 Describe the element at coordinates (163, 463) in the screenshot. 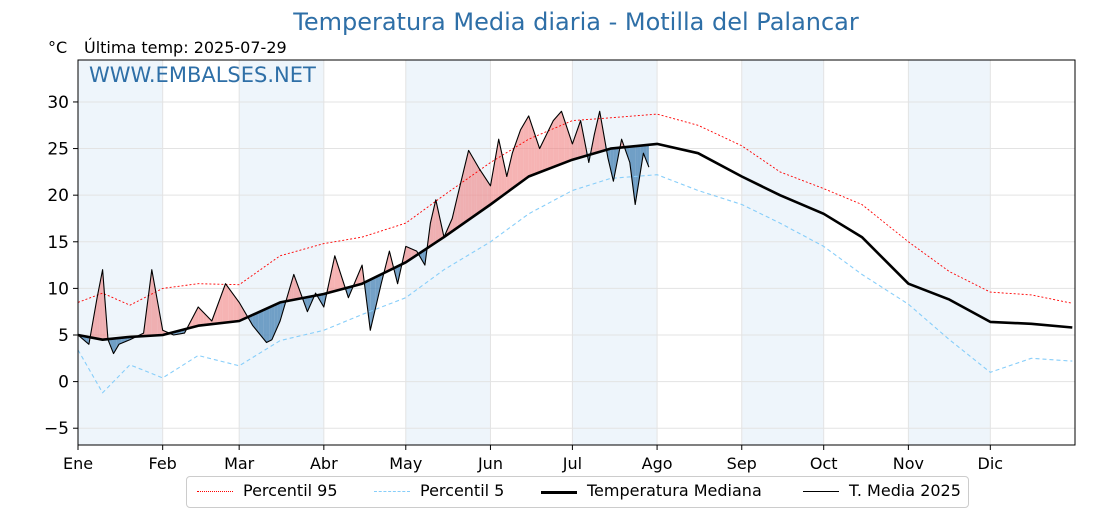

I see `x-tick-label: Feb` at that location.